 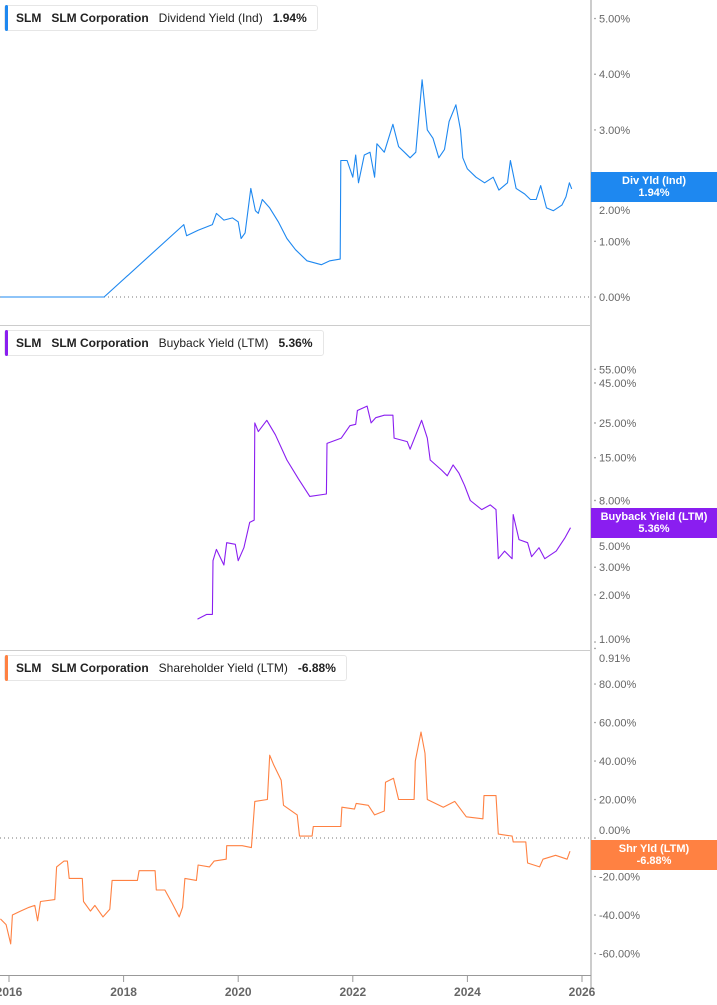 I want to click on y-tick-label: 55.00%, so click(x=618, y=370).